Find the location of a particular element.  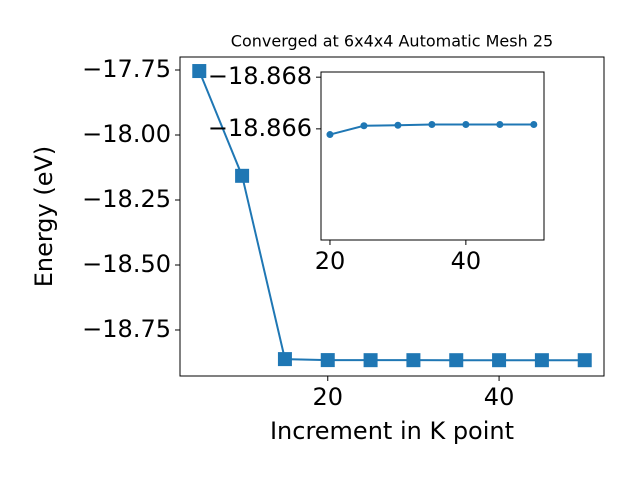

y-axis-label: Energy (eV) is located at coordinates (44, 217).